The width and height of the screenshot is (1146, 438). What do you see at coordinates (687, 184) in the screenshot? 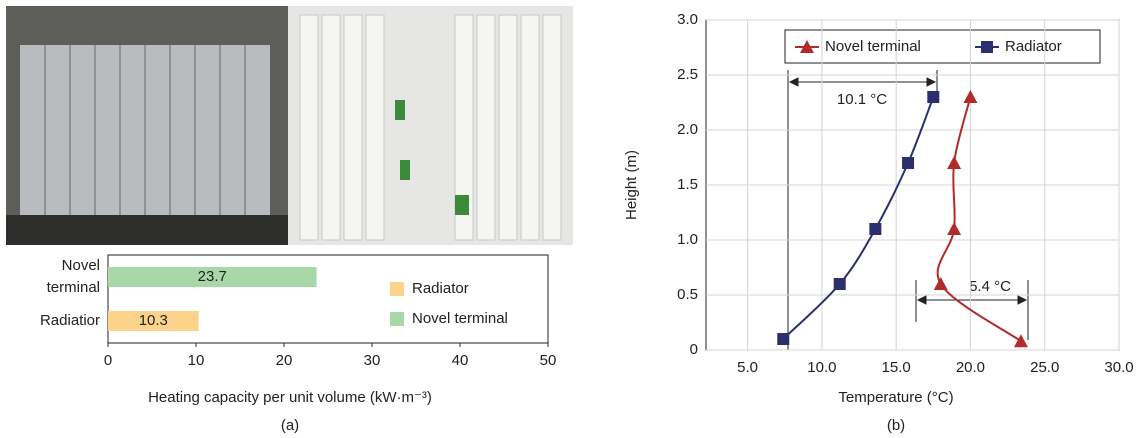
I see `y-tick-label: 1.5` at bounding box center [687, 184].